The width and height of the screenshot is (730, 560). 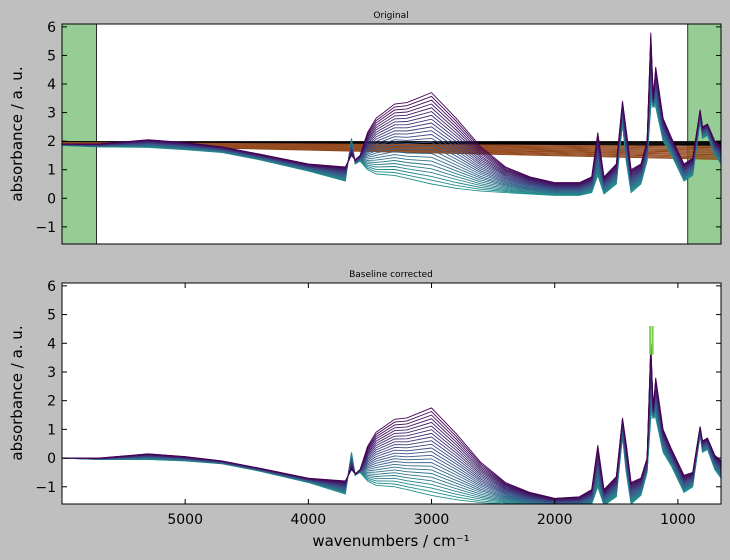 I want to click on original-title: Original, so click(x=390, y=16).